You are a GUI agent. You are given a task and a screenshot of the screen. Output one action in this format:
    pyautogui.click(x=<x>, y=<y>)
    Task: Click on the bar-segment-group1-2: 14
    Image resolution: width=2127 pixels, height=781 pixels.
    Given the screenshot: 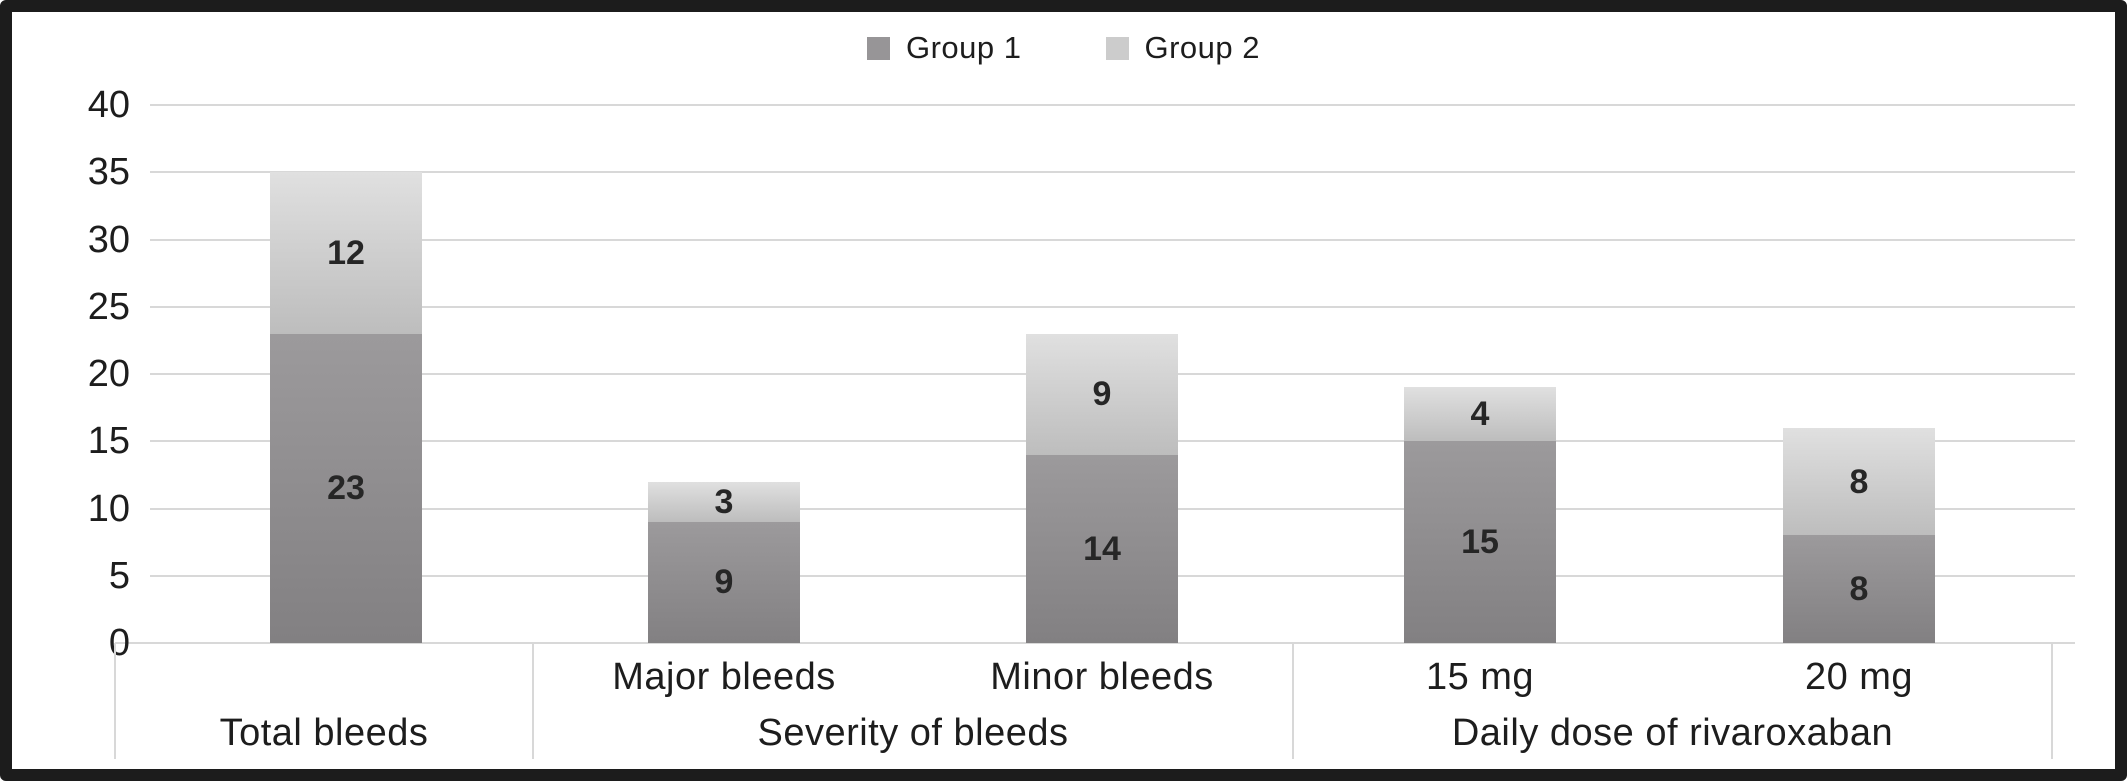 What is the action you would take?
    pyautogui.click(x=1102, y=548)
    